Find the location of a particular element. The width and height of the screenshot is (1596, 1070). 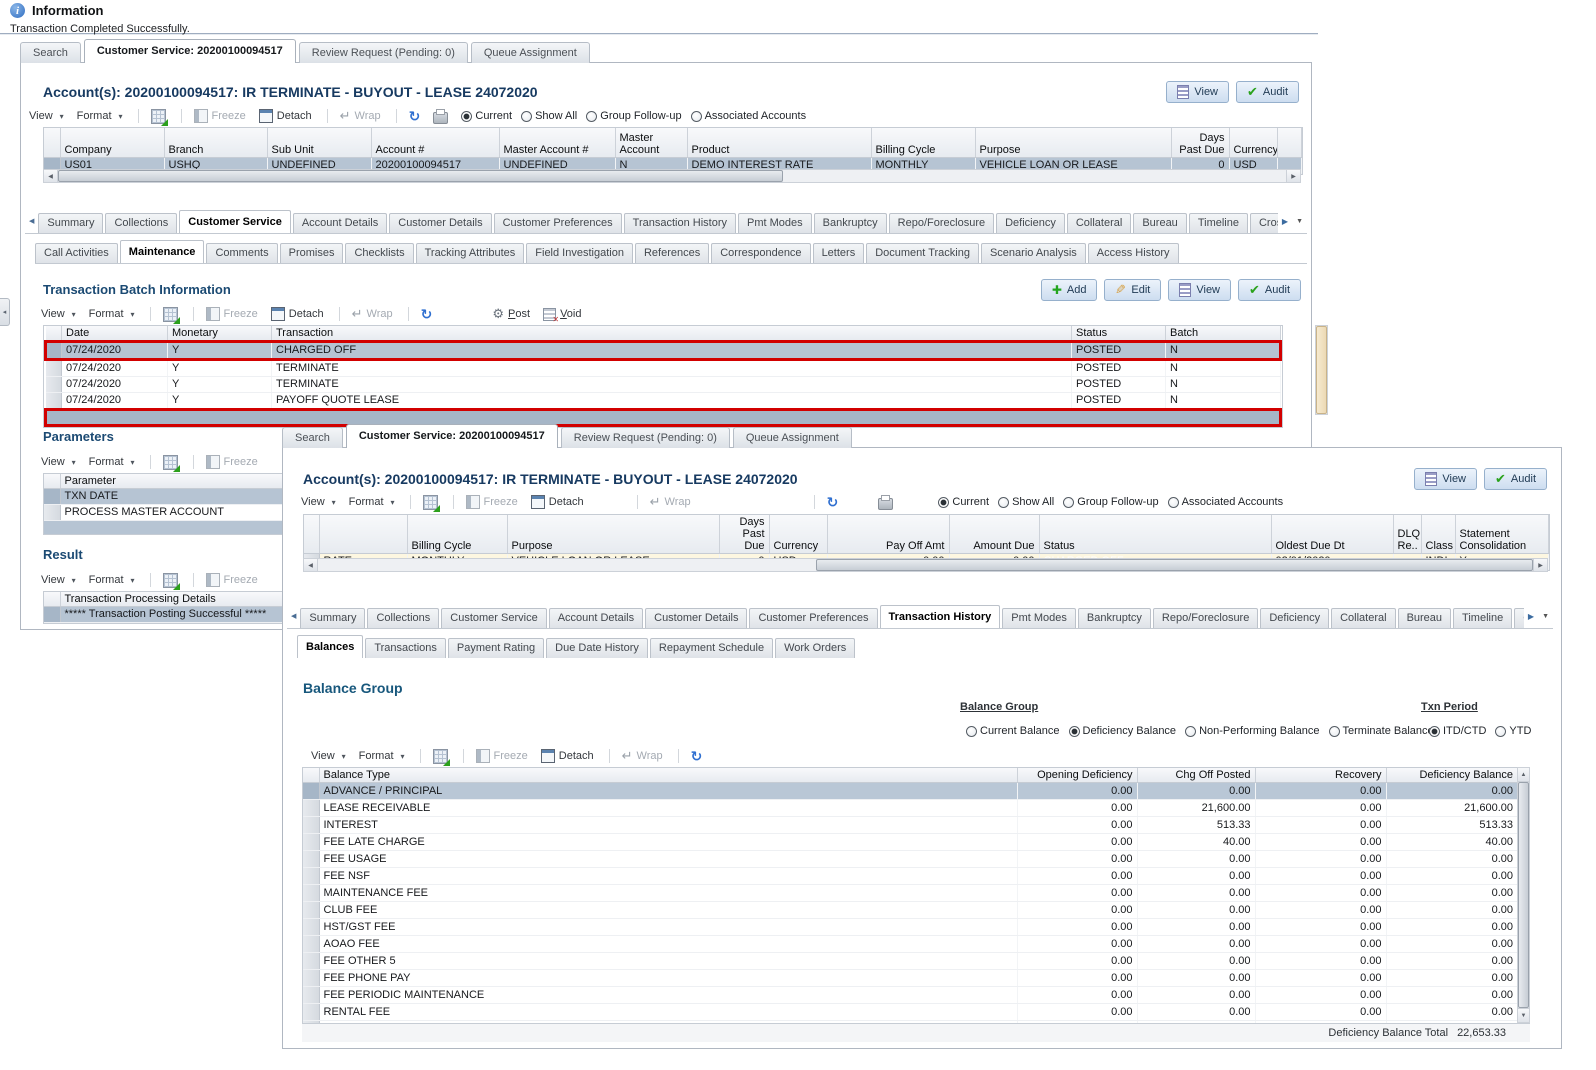

balance-row: ADVANCE / PRINCIPAL 0.00 0.00 0.00 0.00 is located at coordinates (910, 791).